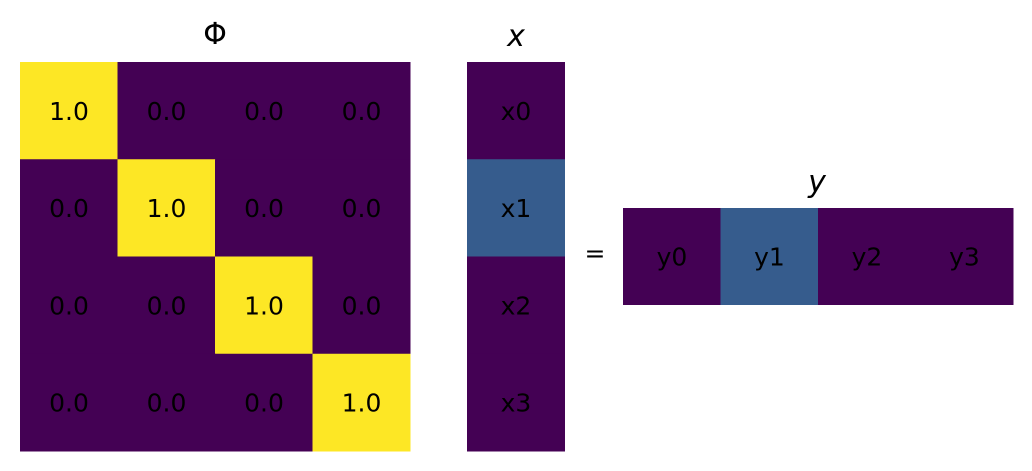  I want to click on x-vector-panel: x x0 x1 x2 x3, so click(516, 235).